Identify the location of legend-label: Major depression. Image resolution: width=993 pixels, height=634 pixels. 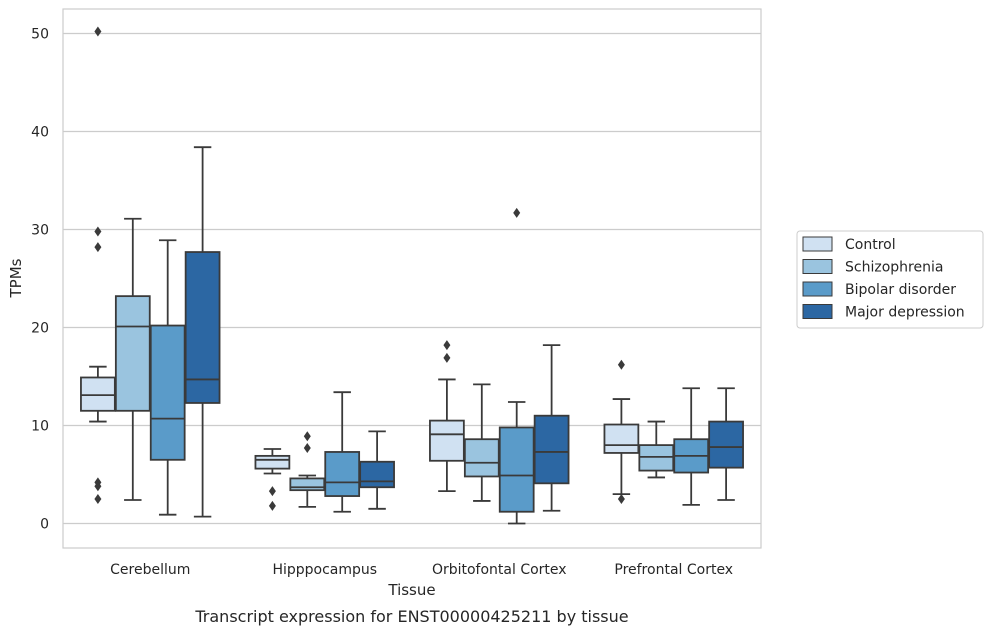
(905, 313).